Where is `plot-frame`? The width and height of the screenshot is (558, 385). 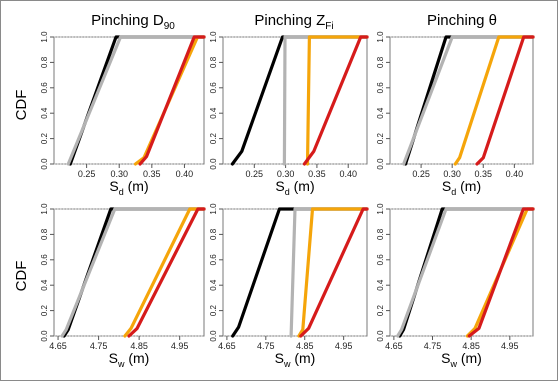
plot-frame is located at coordinates (461, 272).